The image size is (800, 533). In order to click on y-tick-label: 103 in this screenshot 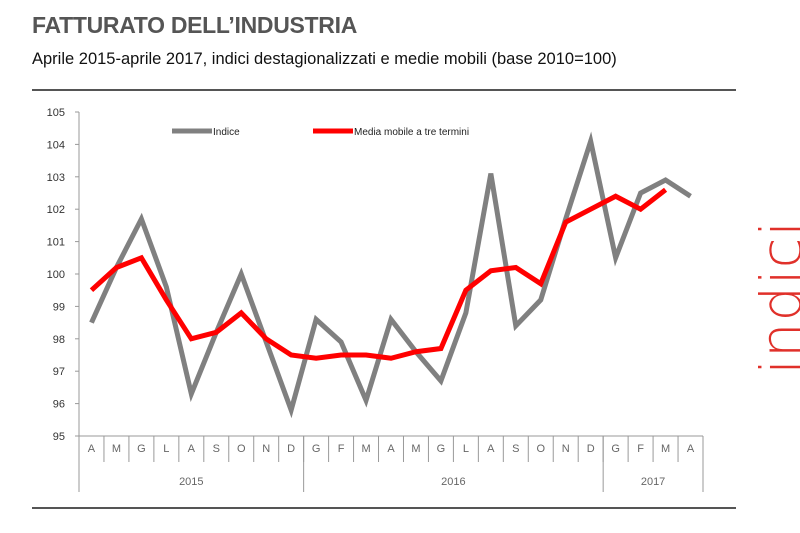, I will do `click(56, 178)`.